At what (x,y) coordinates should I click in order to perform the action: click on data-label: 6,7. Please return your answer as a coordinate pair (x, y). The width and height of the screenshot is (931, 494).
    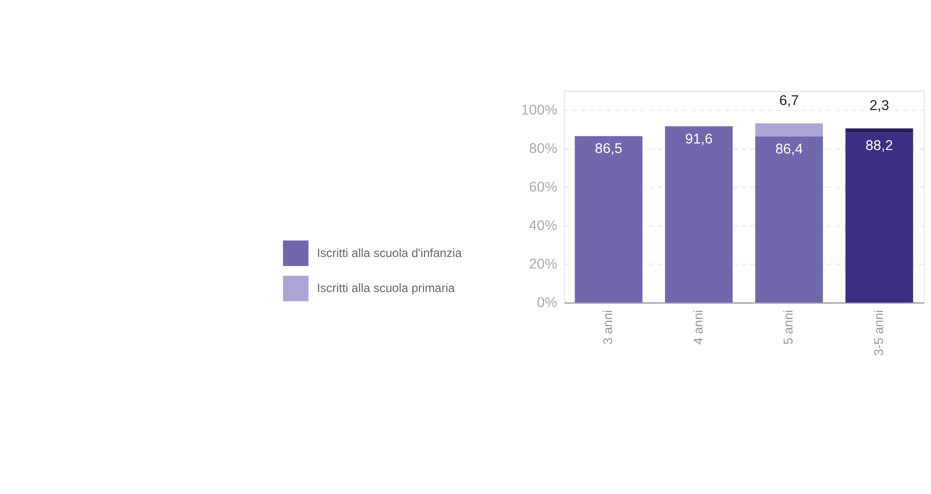
    Looking at the image, I should click on (789, 100).